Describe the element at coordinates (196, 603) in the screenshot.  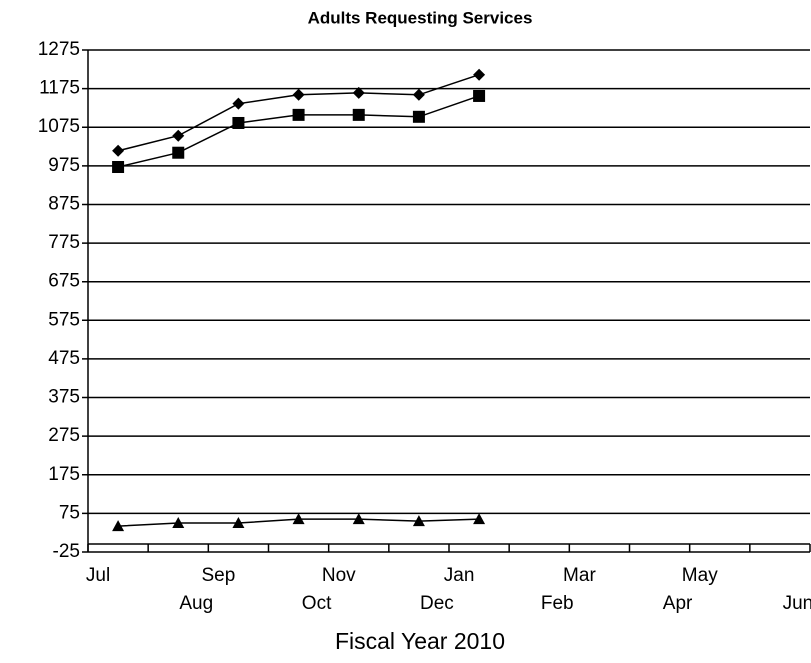
I see `x-tick-label: Aug` at that location.